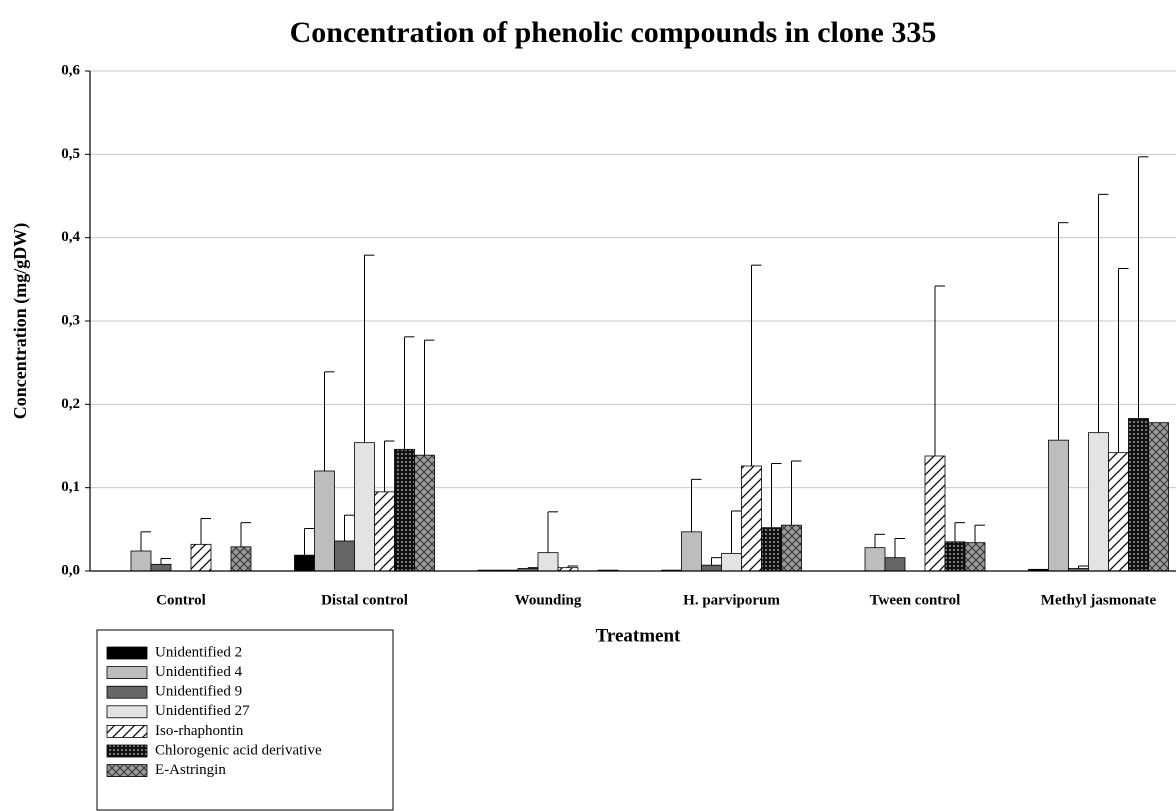  I want to click on x-tick-label: Tween control, so click(915, 600).